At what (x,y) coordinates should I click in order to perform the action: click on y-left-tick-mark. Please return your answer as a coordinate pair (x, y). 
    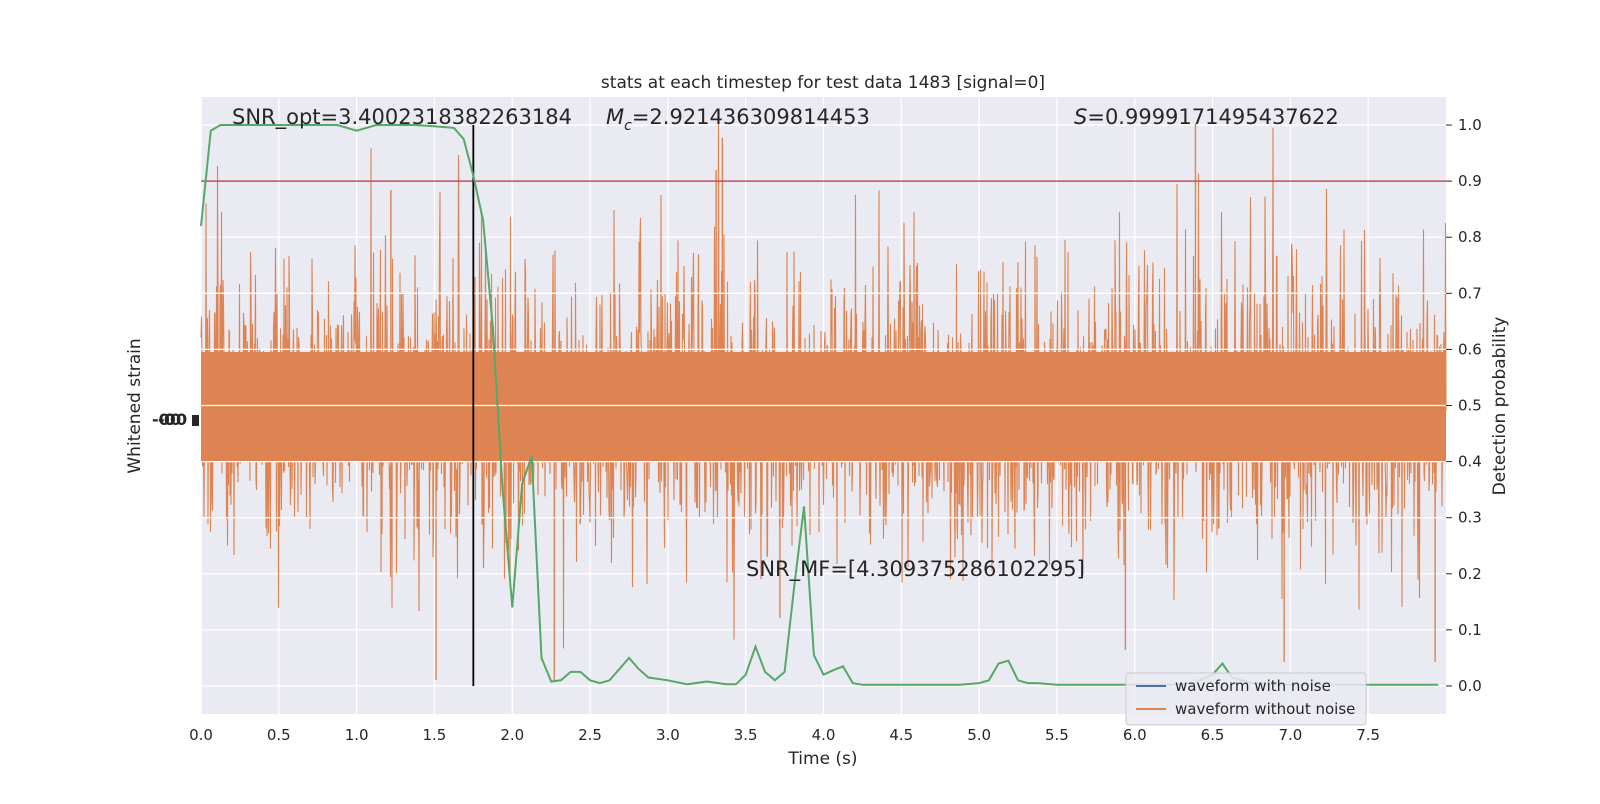
    Looking at the image, I should click on (195, 420).